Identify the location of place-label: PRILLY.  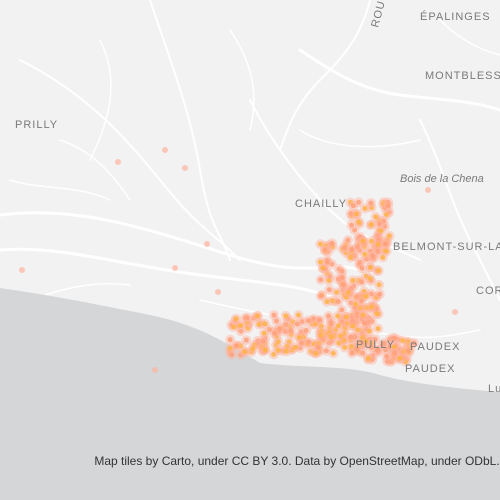
(36, 125).